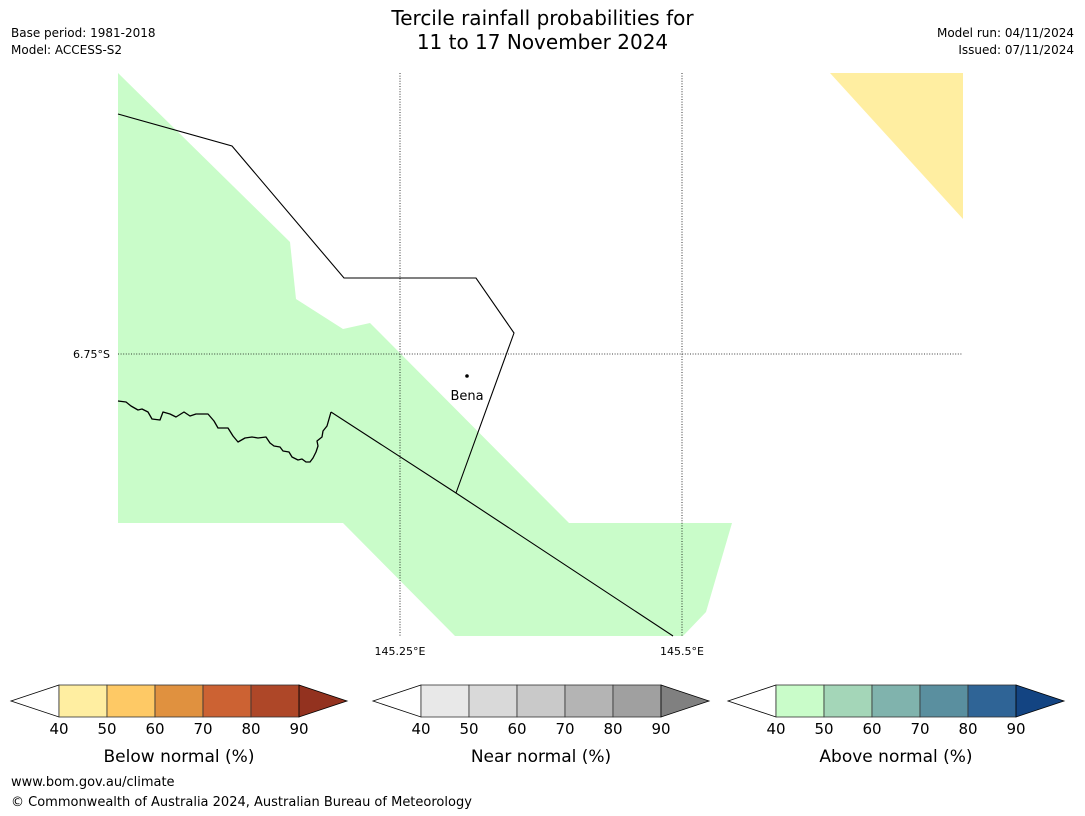 This screenshot has height=816, width=1085. Describe the element at coordinates (1005, 42) in the screenshot. I see `meta-right: Model run: 04/11/2024 Issued: 07/11/2024` at that location.